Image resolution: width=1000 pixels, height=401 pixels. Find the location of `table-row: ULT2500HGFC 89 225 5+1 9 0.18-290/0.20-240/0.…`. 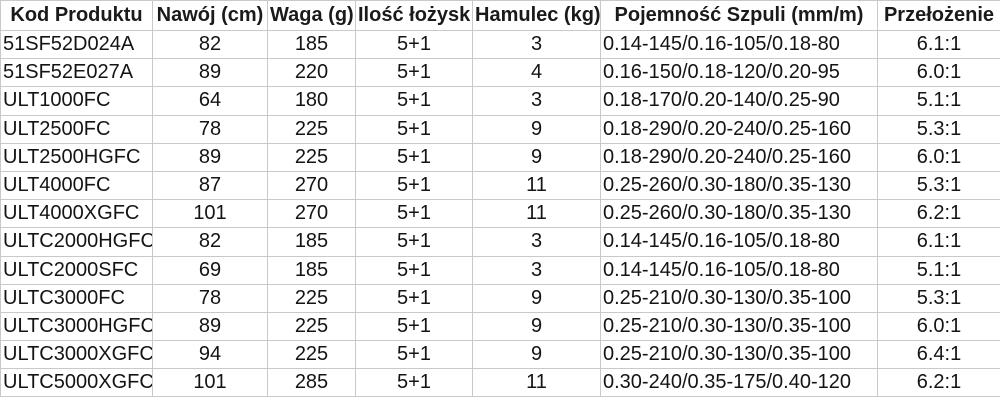

table-row: ULT2500HGFC 89 225 5+1 9 0.18-290/0.20-240/0.… is located at coordinates (500, 157).